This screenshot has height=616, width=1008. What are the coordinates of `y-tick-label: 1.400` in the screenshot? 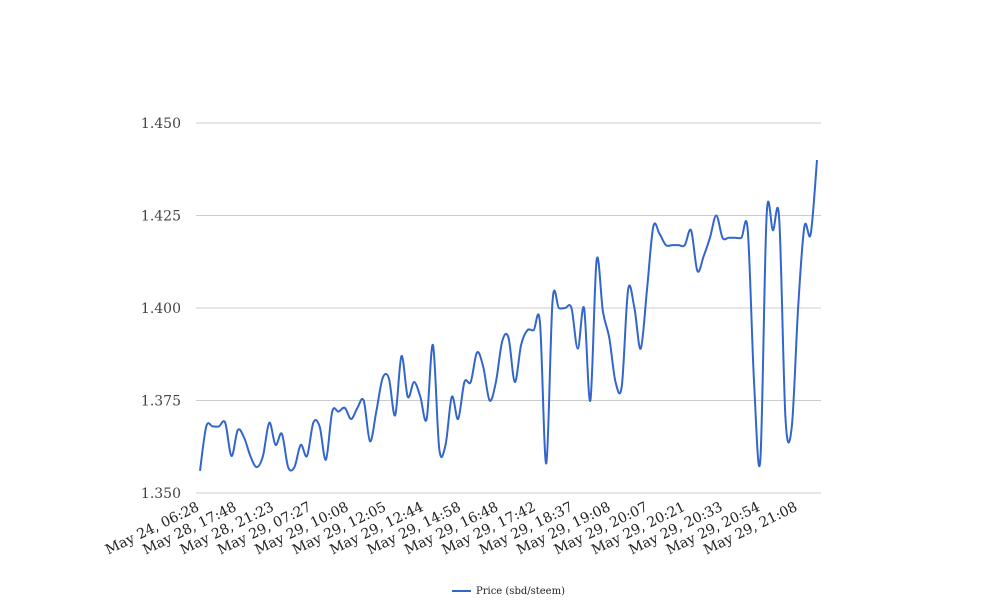 It's located at (161, 309).